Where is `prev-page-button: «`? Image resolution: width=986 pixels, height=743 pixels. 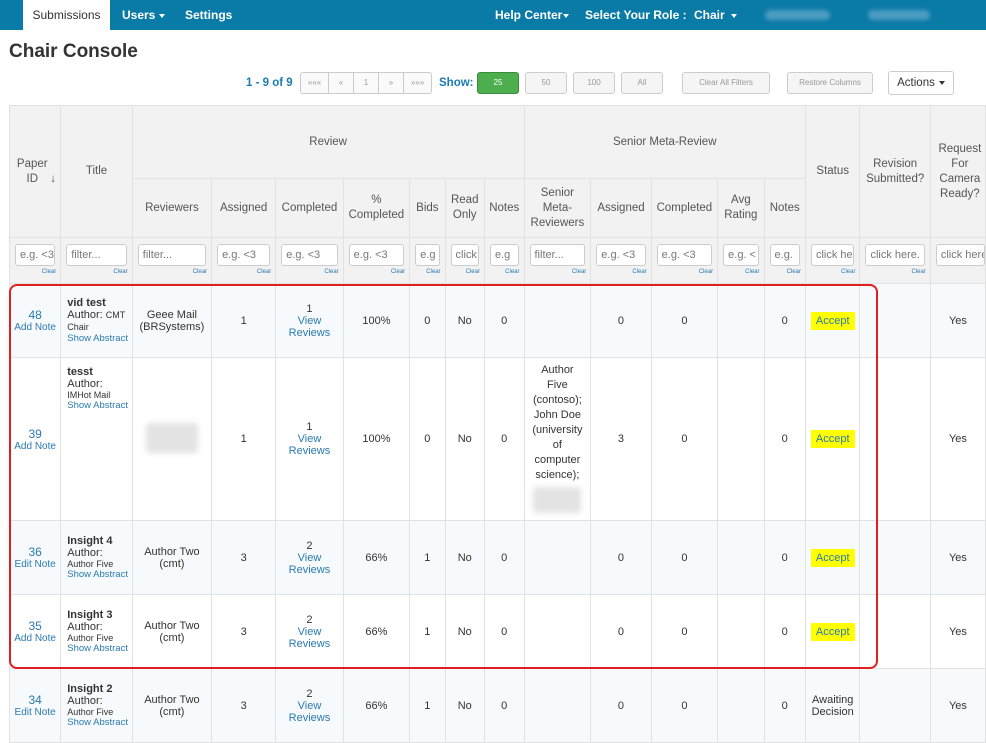 prev-page-button: « is located at coordinates (341, 83).